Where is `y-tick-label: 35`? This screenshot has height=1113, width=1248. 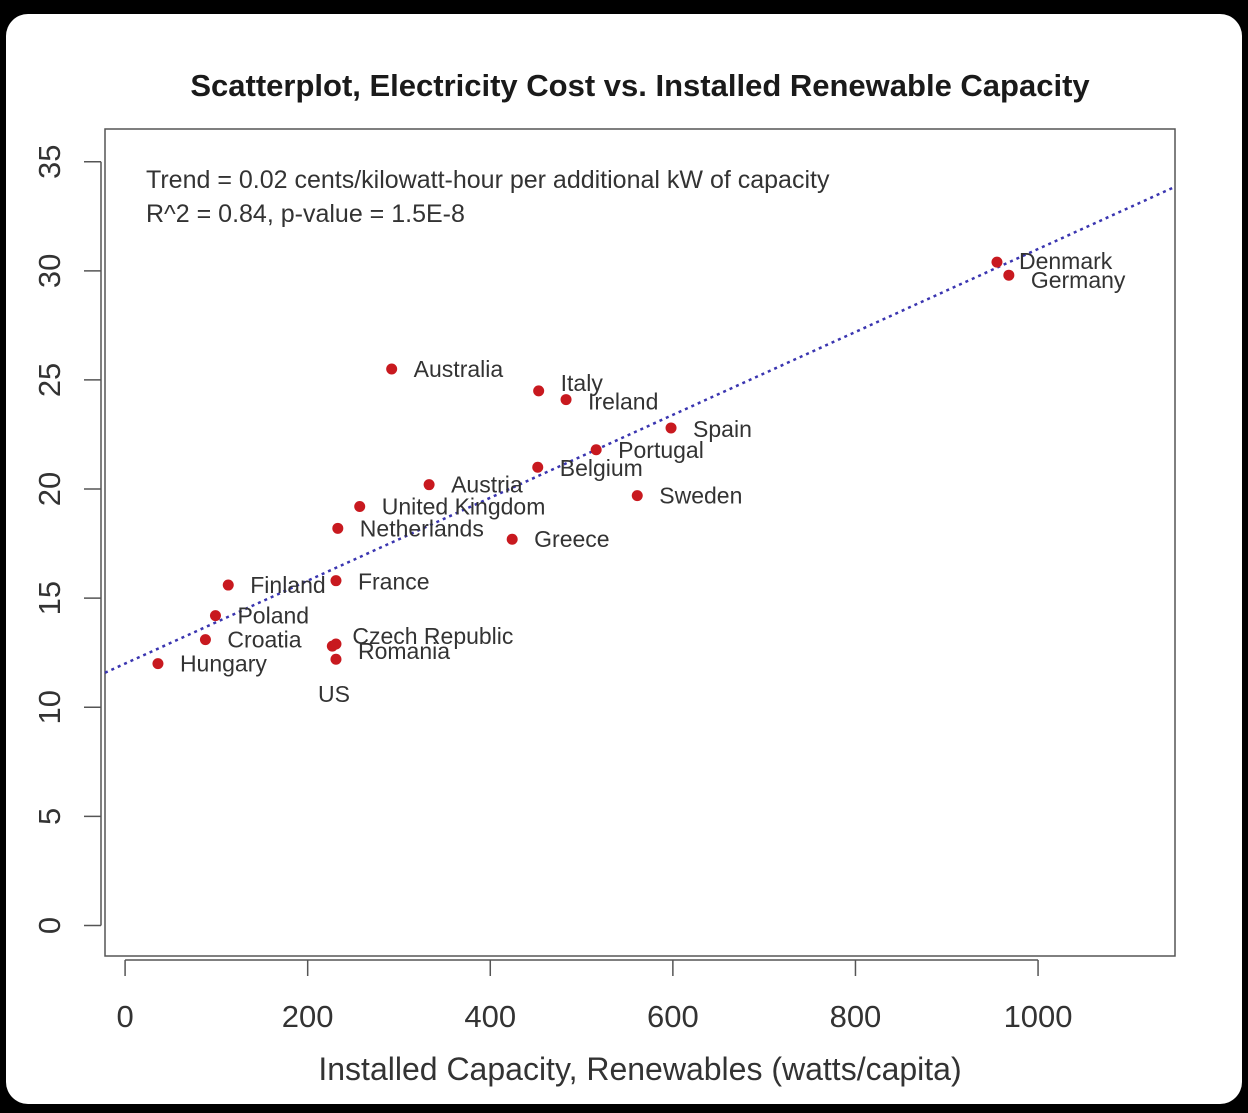 y-tick-label: 35 is located at coordinates (49, 161).